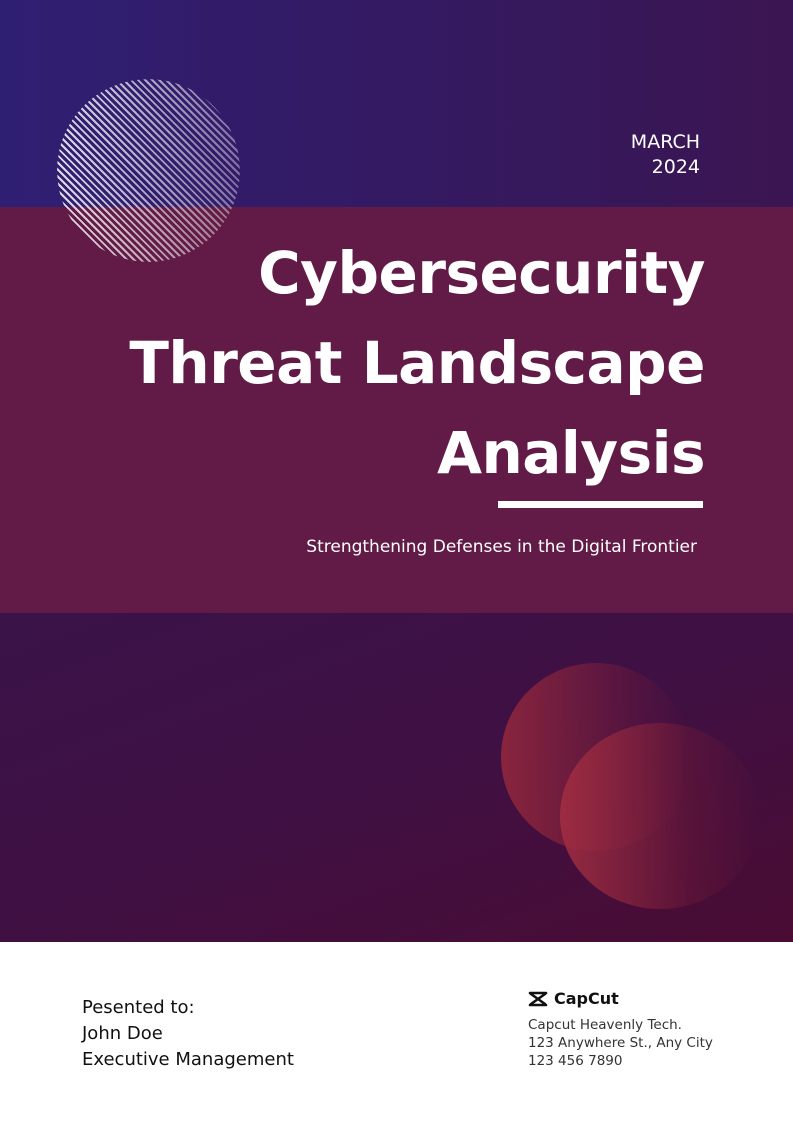 The height and width of the screenshot is (1122, 793). What do you see at coordinates (665, 155) in the screenshot?
I see `report-date: MARCH 2024` at bounding box center [665, 155].